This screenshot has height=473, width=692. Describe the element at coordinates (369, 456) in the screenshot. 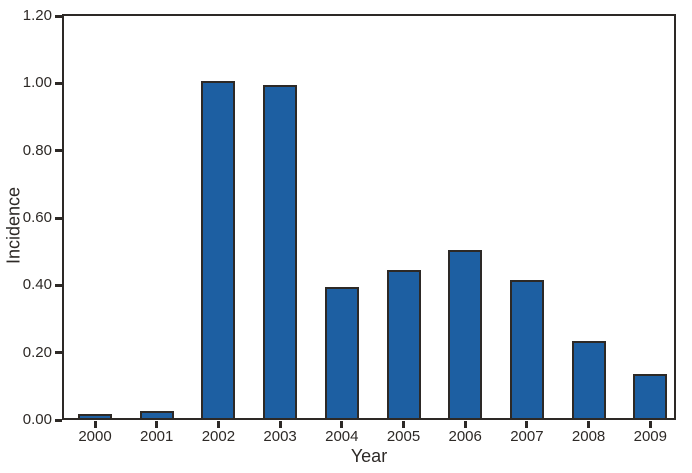

I see `x-axis-label: Year` at that location.